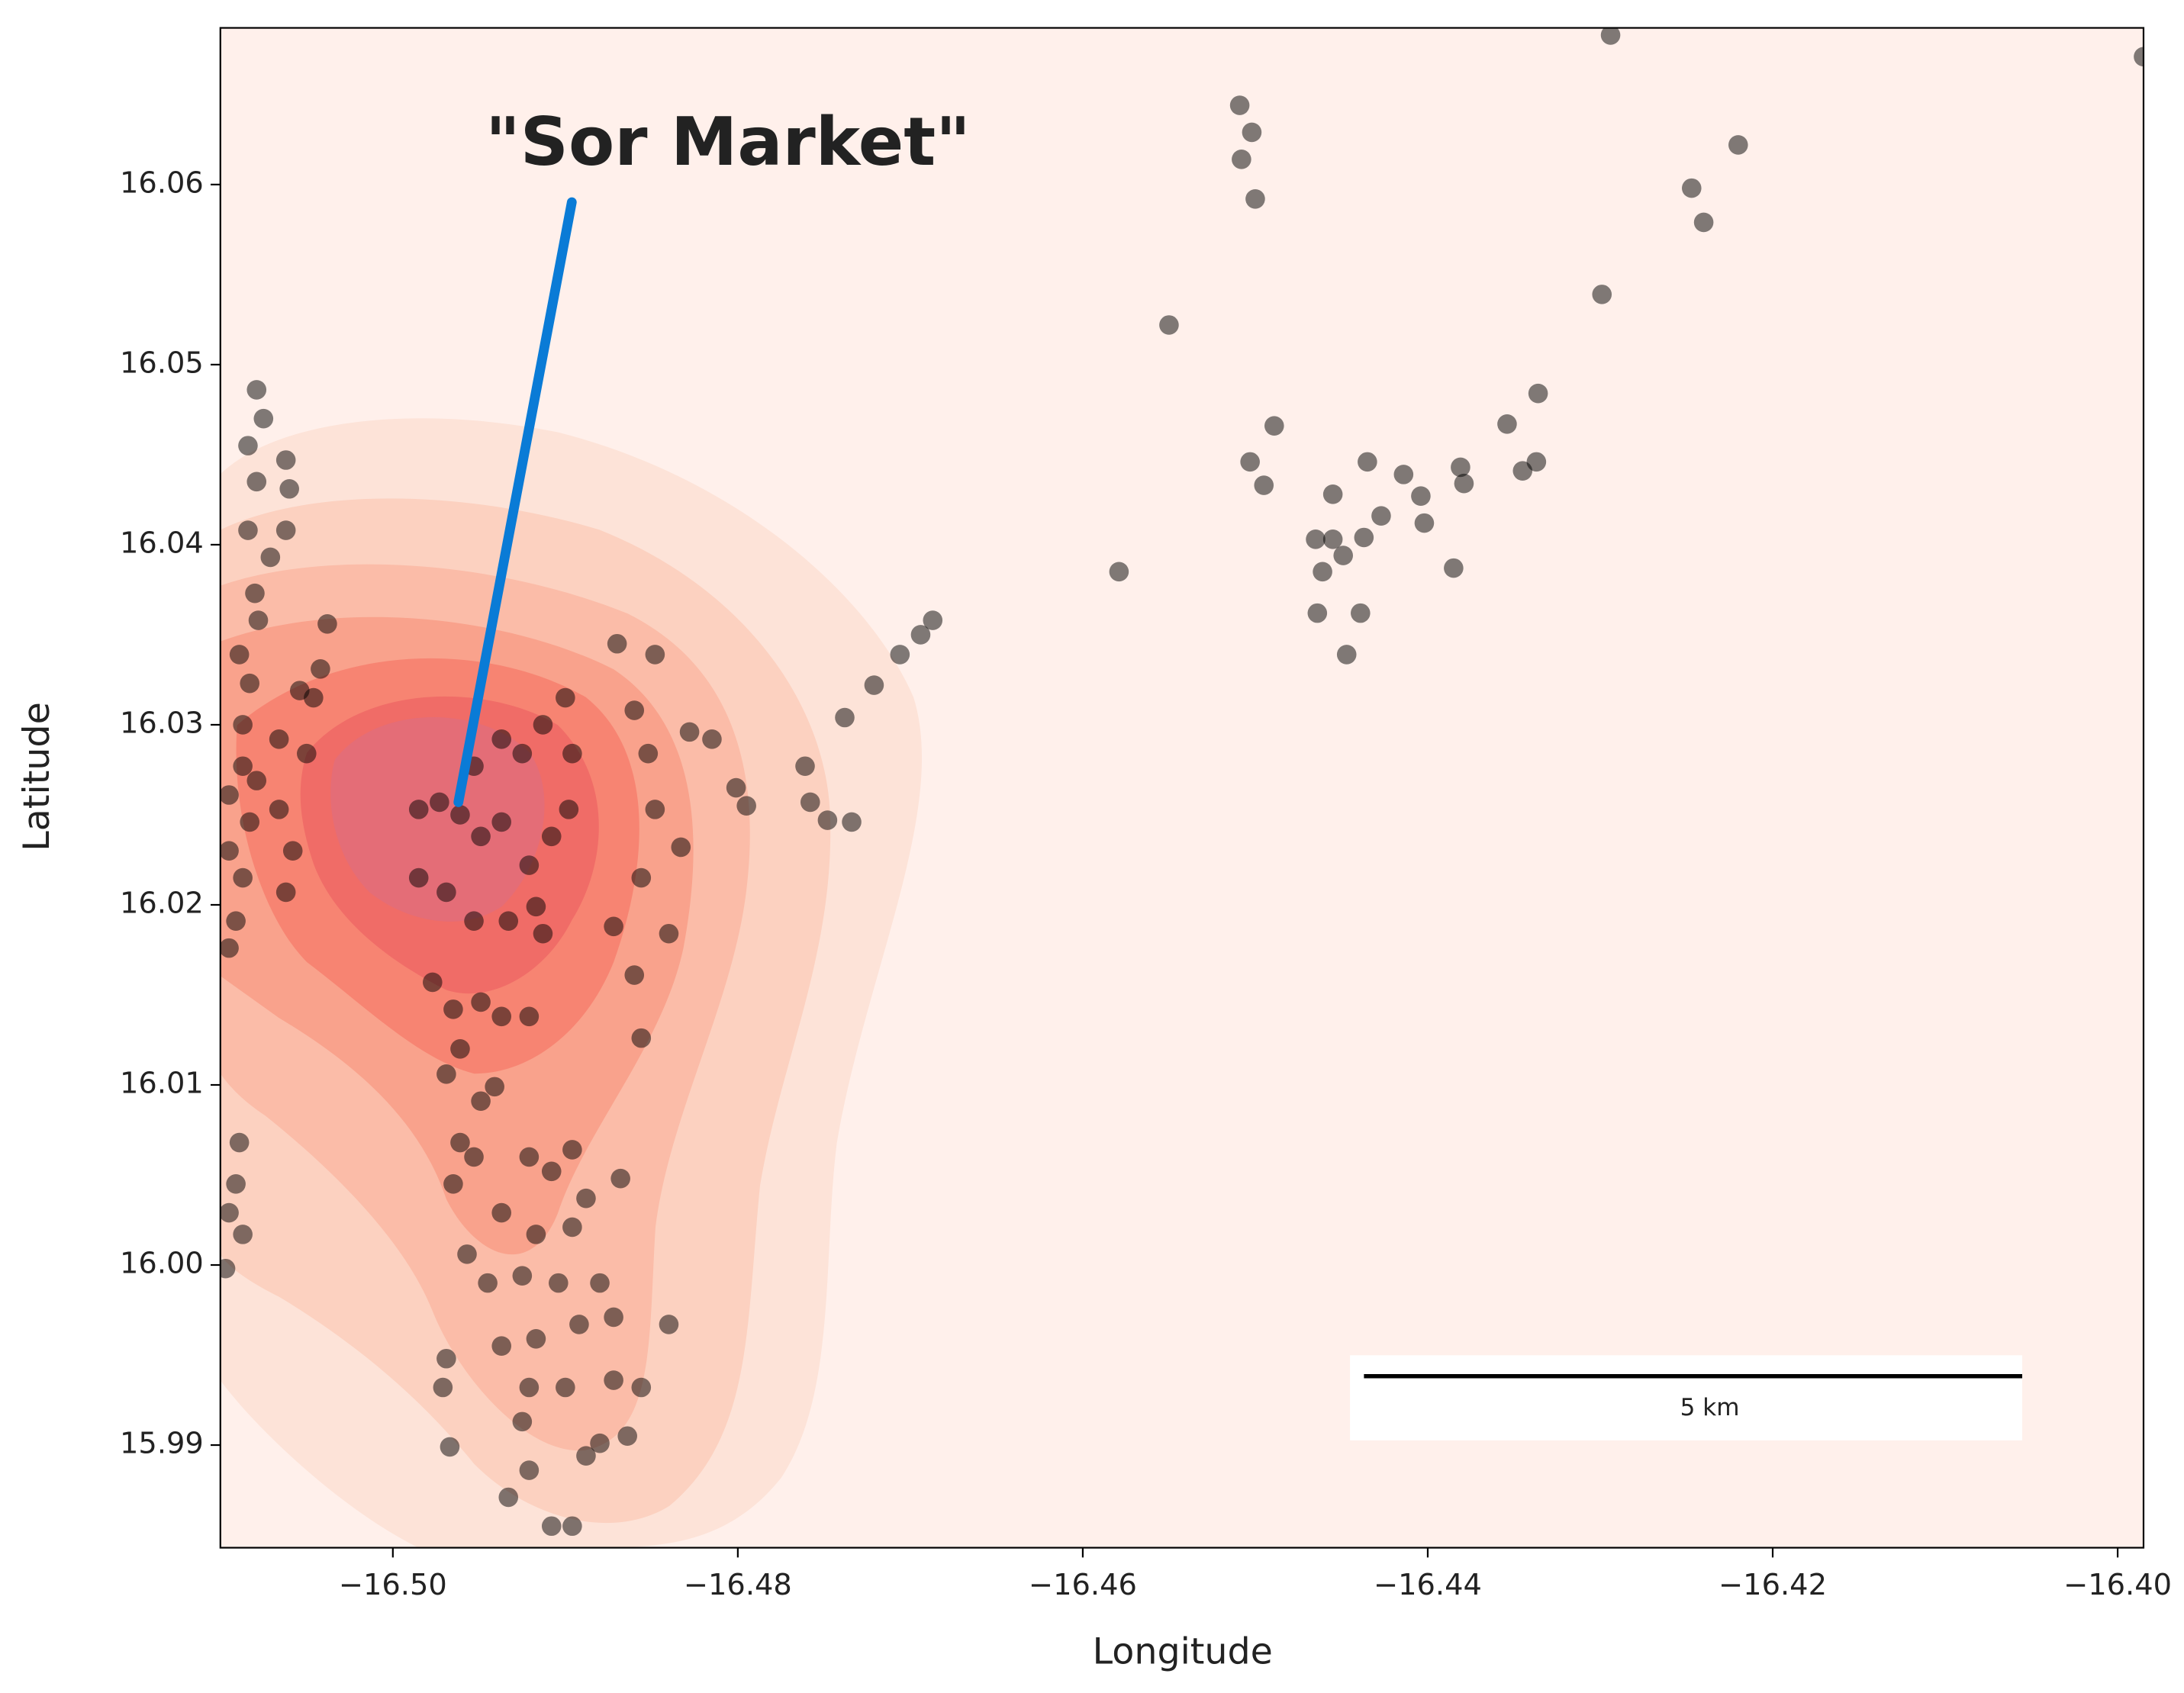 This screenshot has width=2184, height=1693. Describe the element at coordinates (1686, 1397) in the screenshot. I see `scale-bar: 5 km` at that location.